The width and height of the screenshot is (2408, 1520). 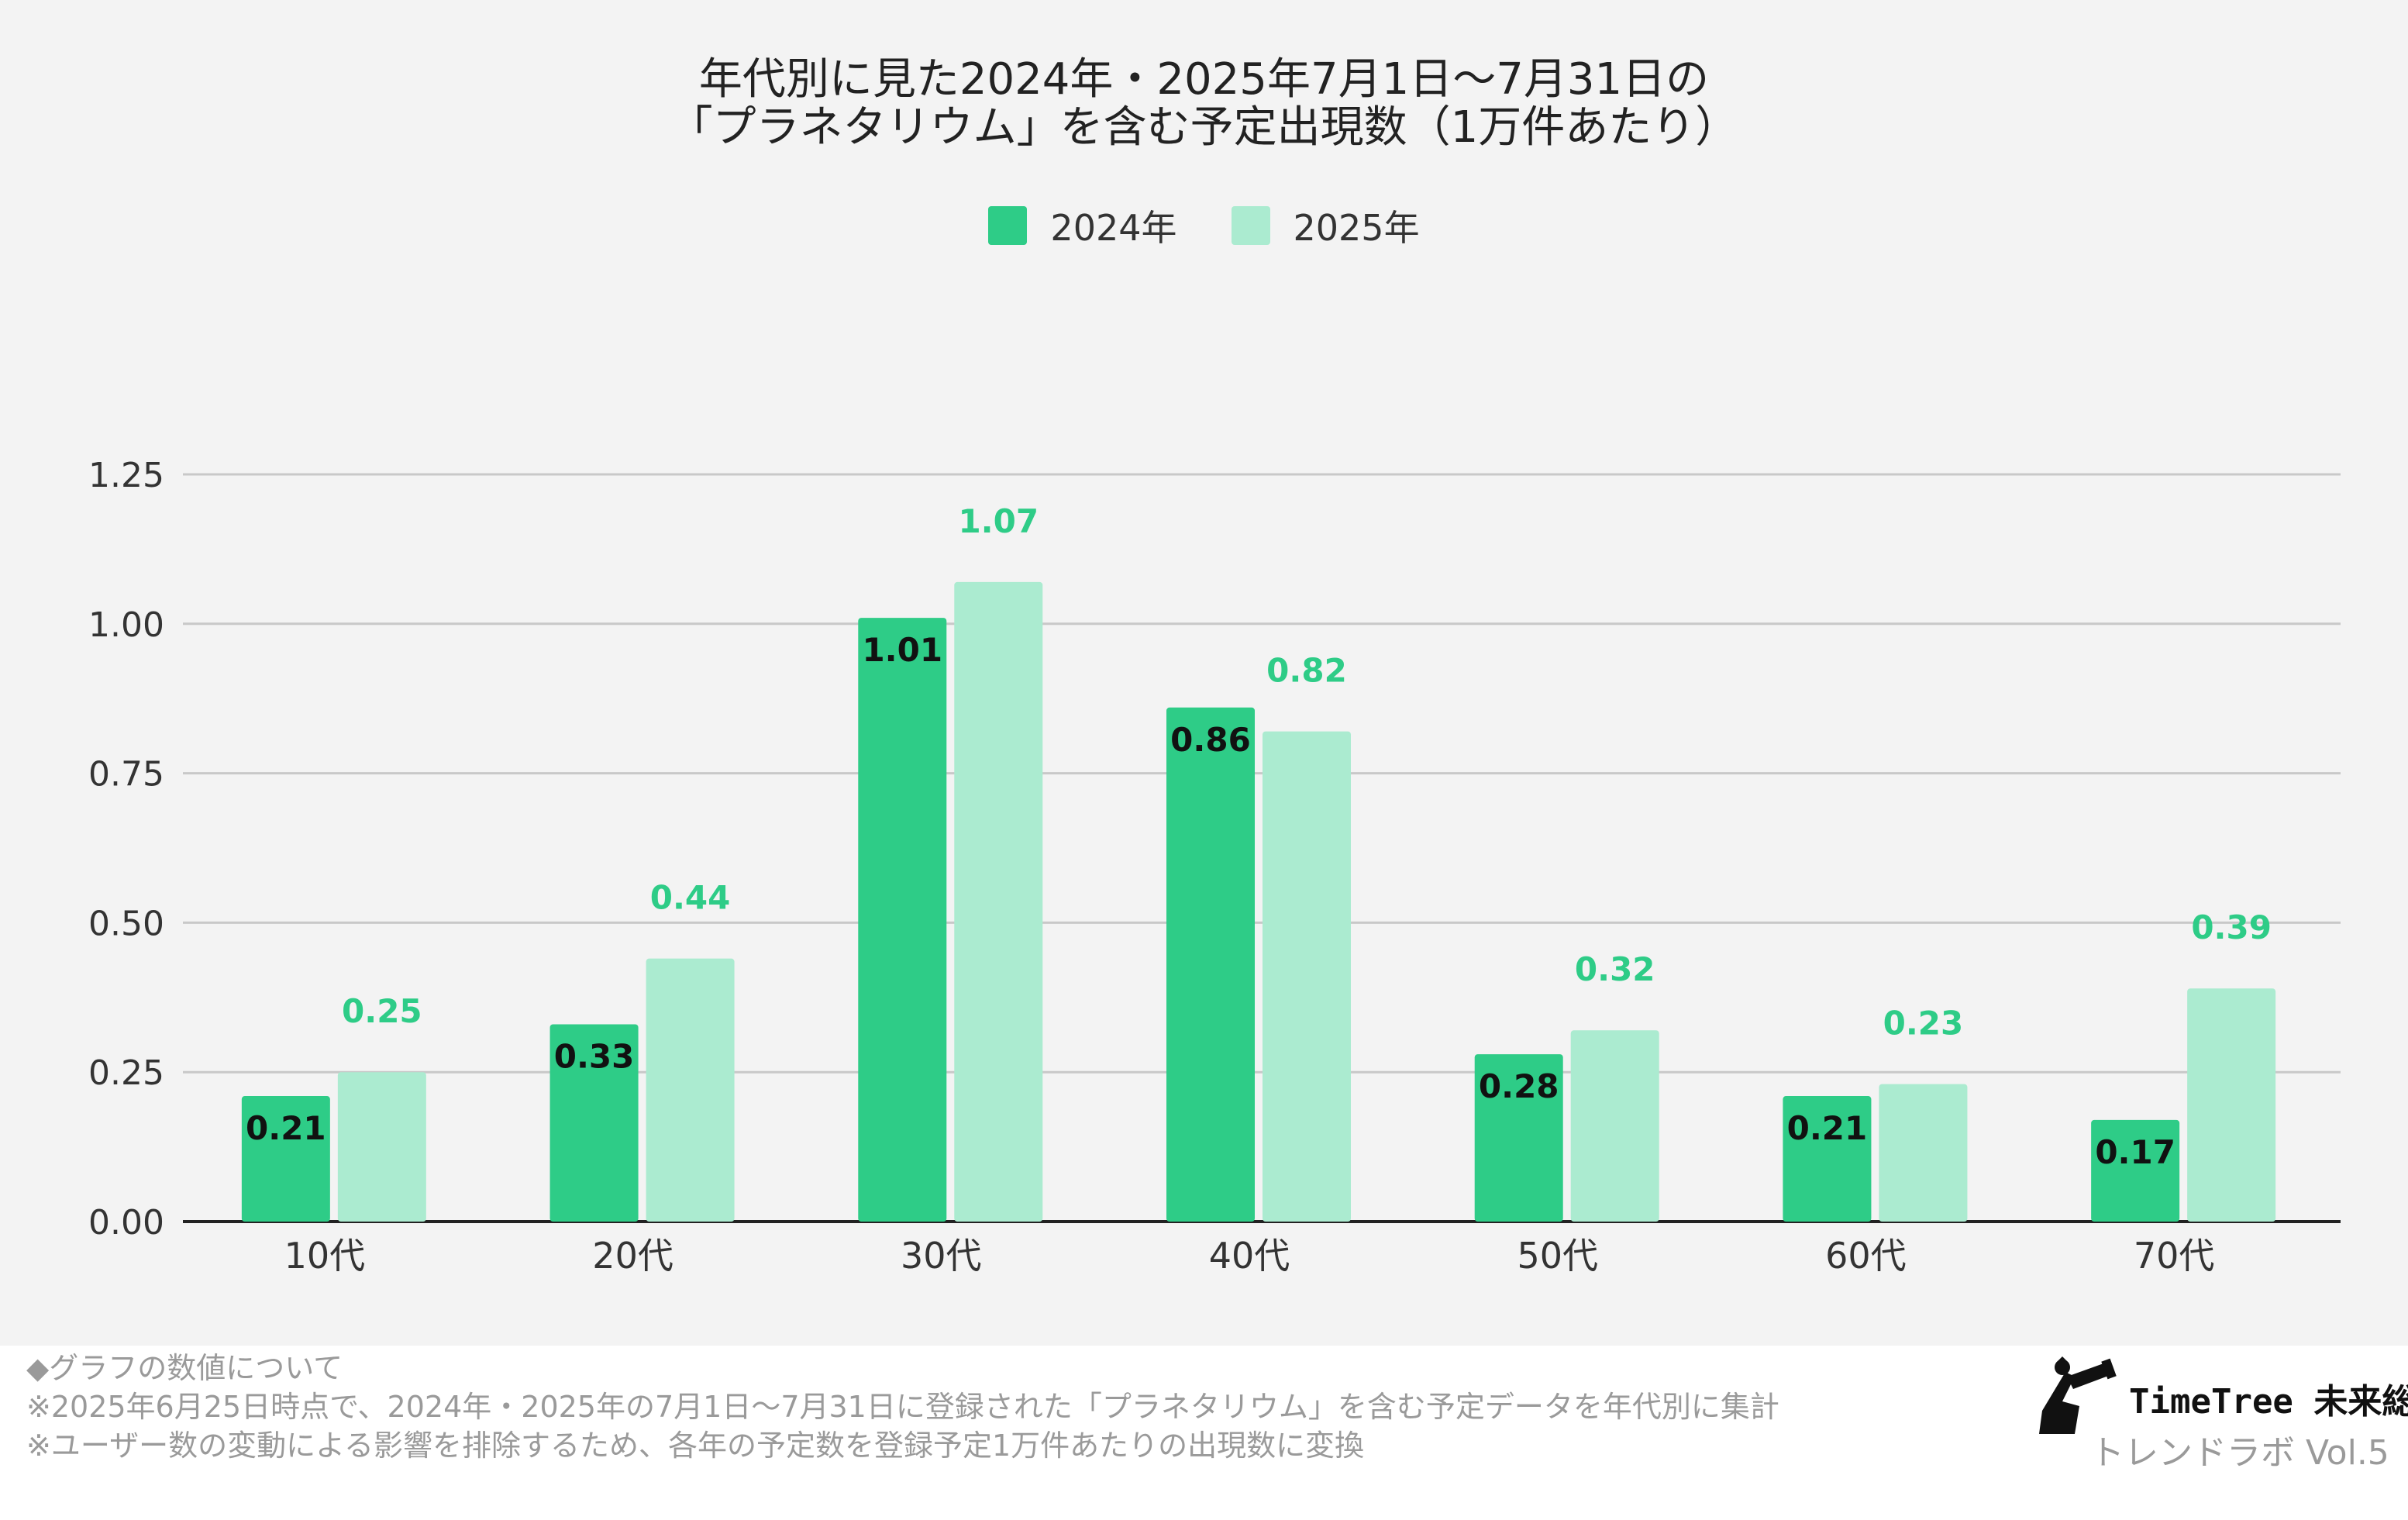 What do you see at coordinates (690, 898) in the screenshot?
I see `data-label-2025: 0.44` at bounding box center [690, 898].